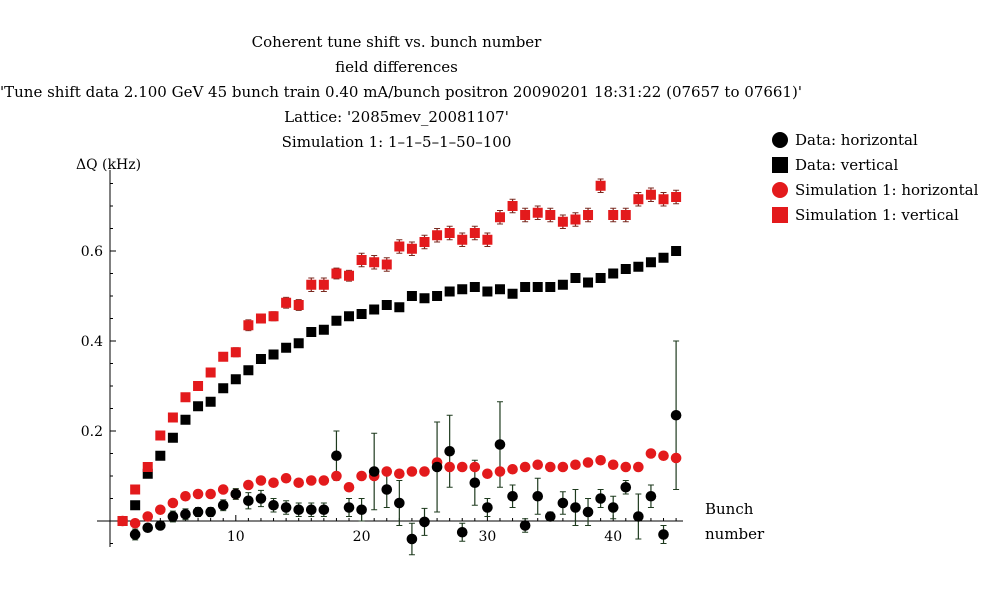  Describe the element at coordinates (108, 165) in the screenshot. I see `y-axis-label: ΔQ (kHz)` at that location.